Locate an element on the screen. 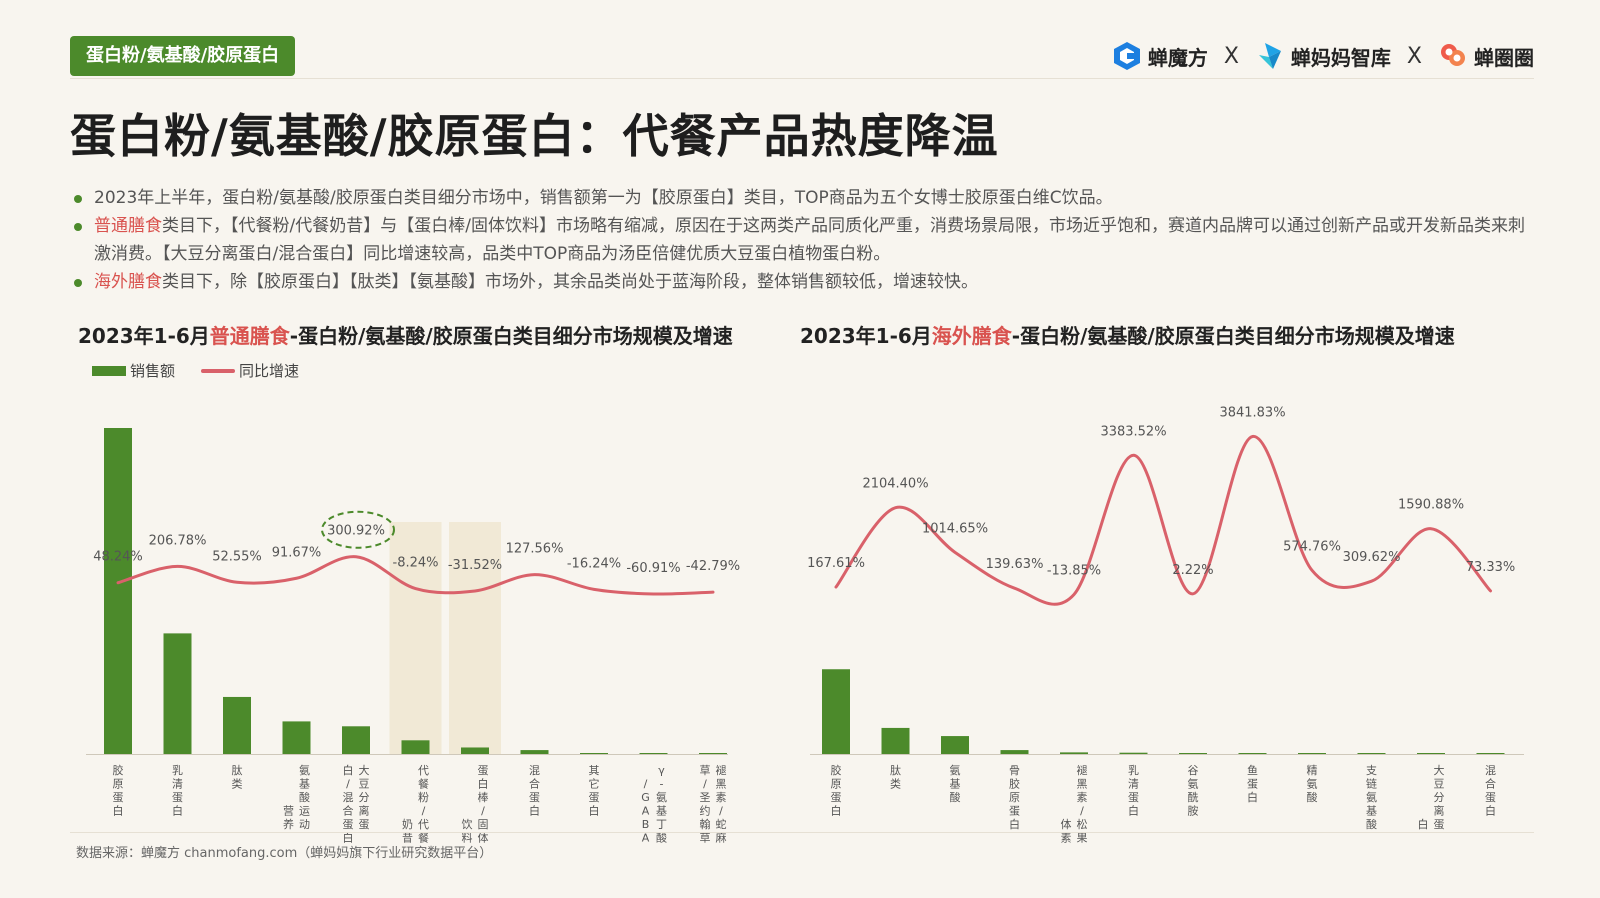 Image resolution: width=1600 pixels, height=898 pixels. brand-name-2: 蝉妈妈智库 is located at coordinates (1340, 57).